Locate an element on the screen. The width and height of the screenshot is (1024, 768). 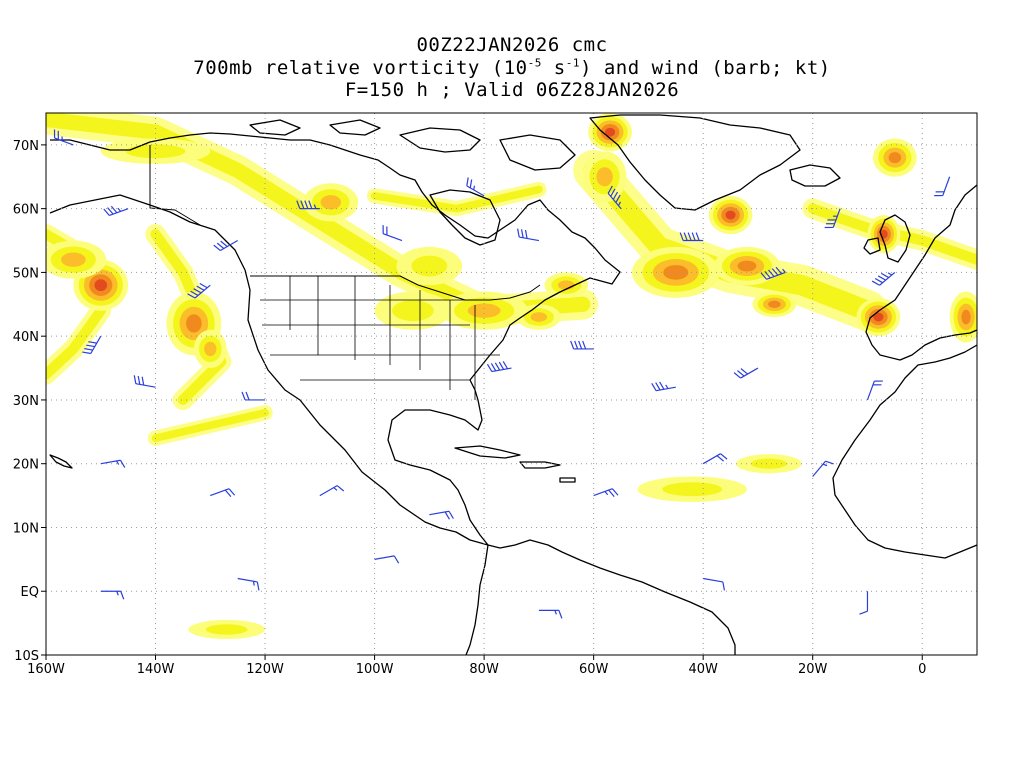
coastline-arctic-islands is located at coordinates (412, 145).